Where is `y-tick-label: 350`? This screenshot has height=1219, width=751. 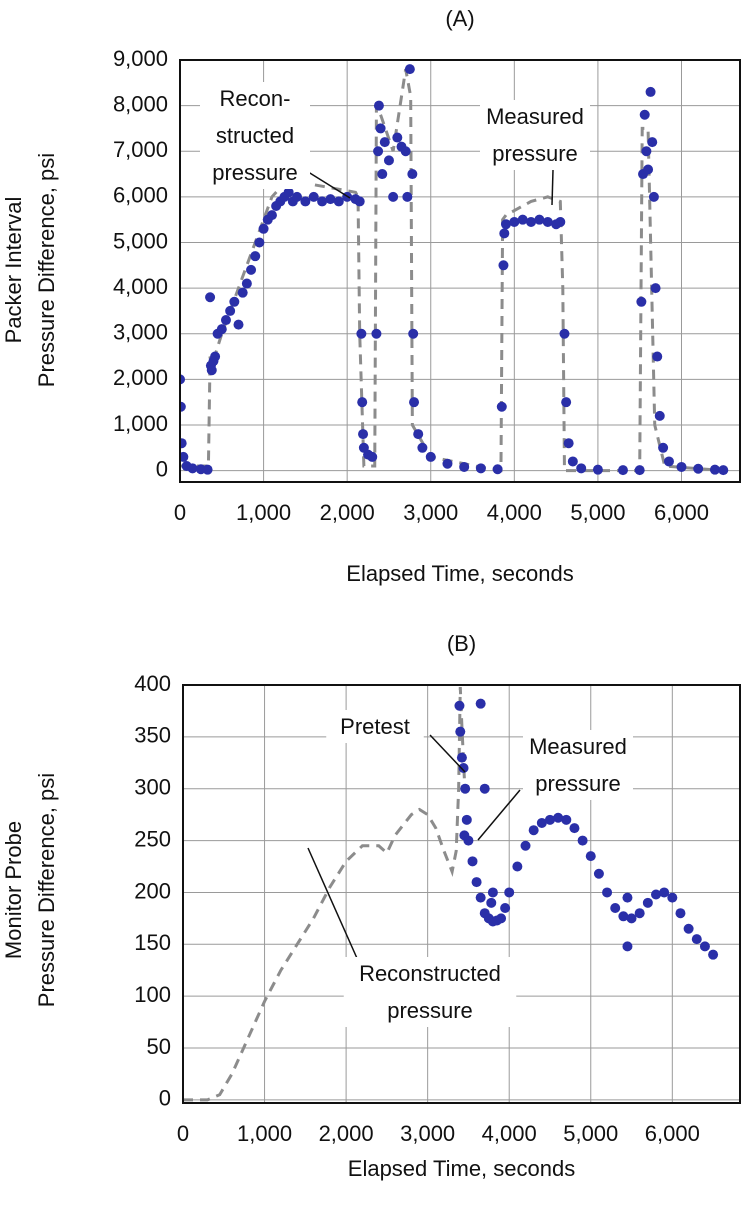 y-tick-label: 350 is located at coordinates (152, 735).